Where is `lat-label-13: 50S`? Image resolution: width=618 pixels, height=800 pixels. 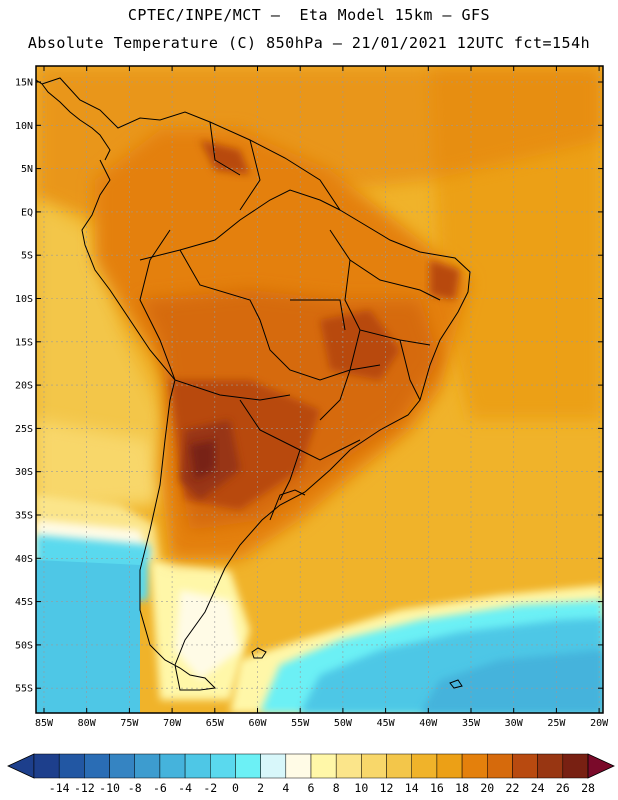 lat-label-13: 50S is located at coordinates (24, 645).